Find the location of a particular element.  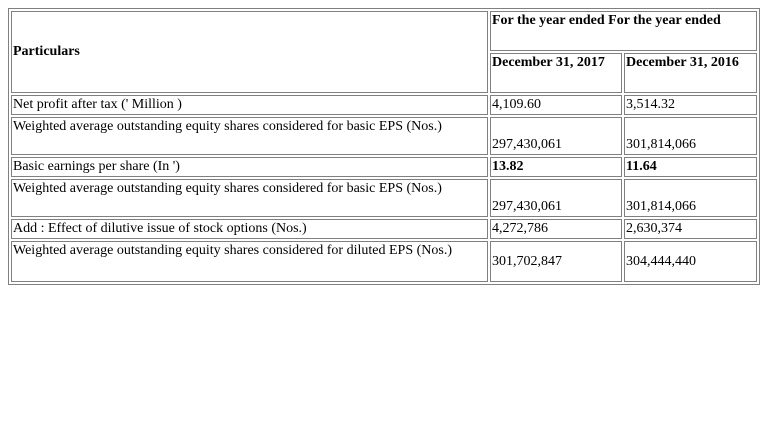

row-value-2017: 4,109.60 is located at coordinates (556, 105).